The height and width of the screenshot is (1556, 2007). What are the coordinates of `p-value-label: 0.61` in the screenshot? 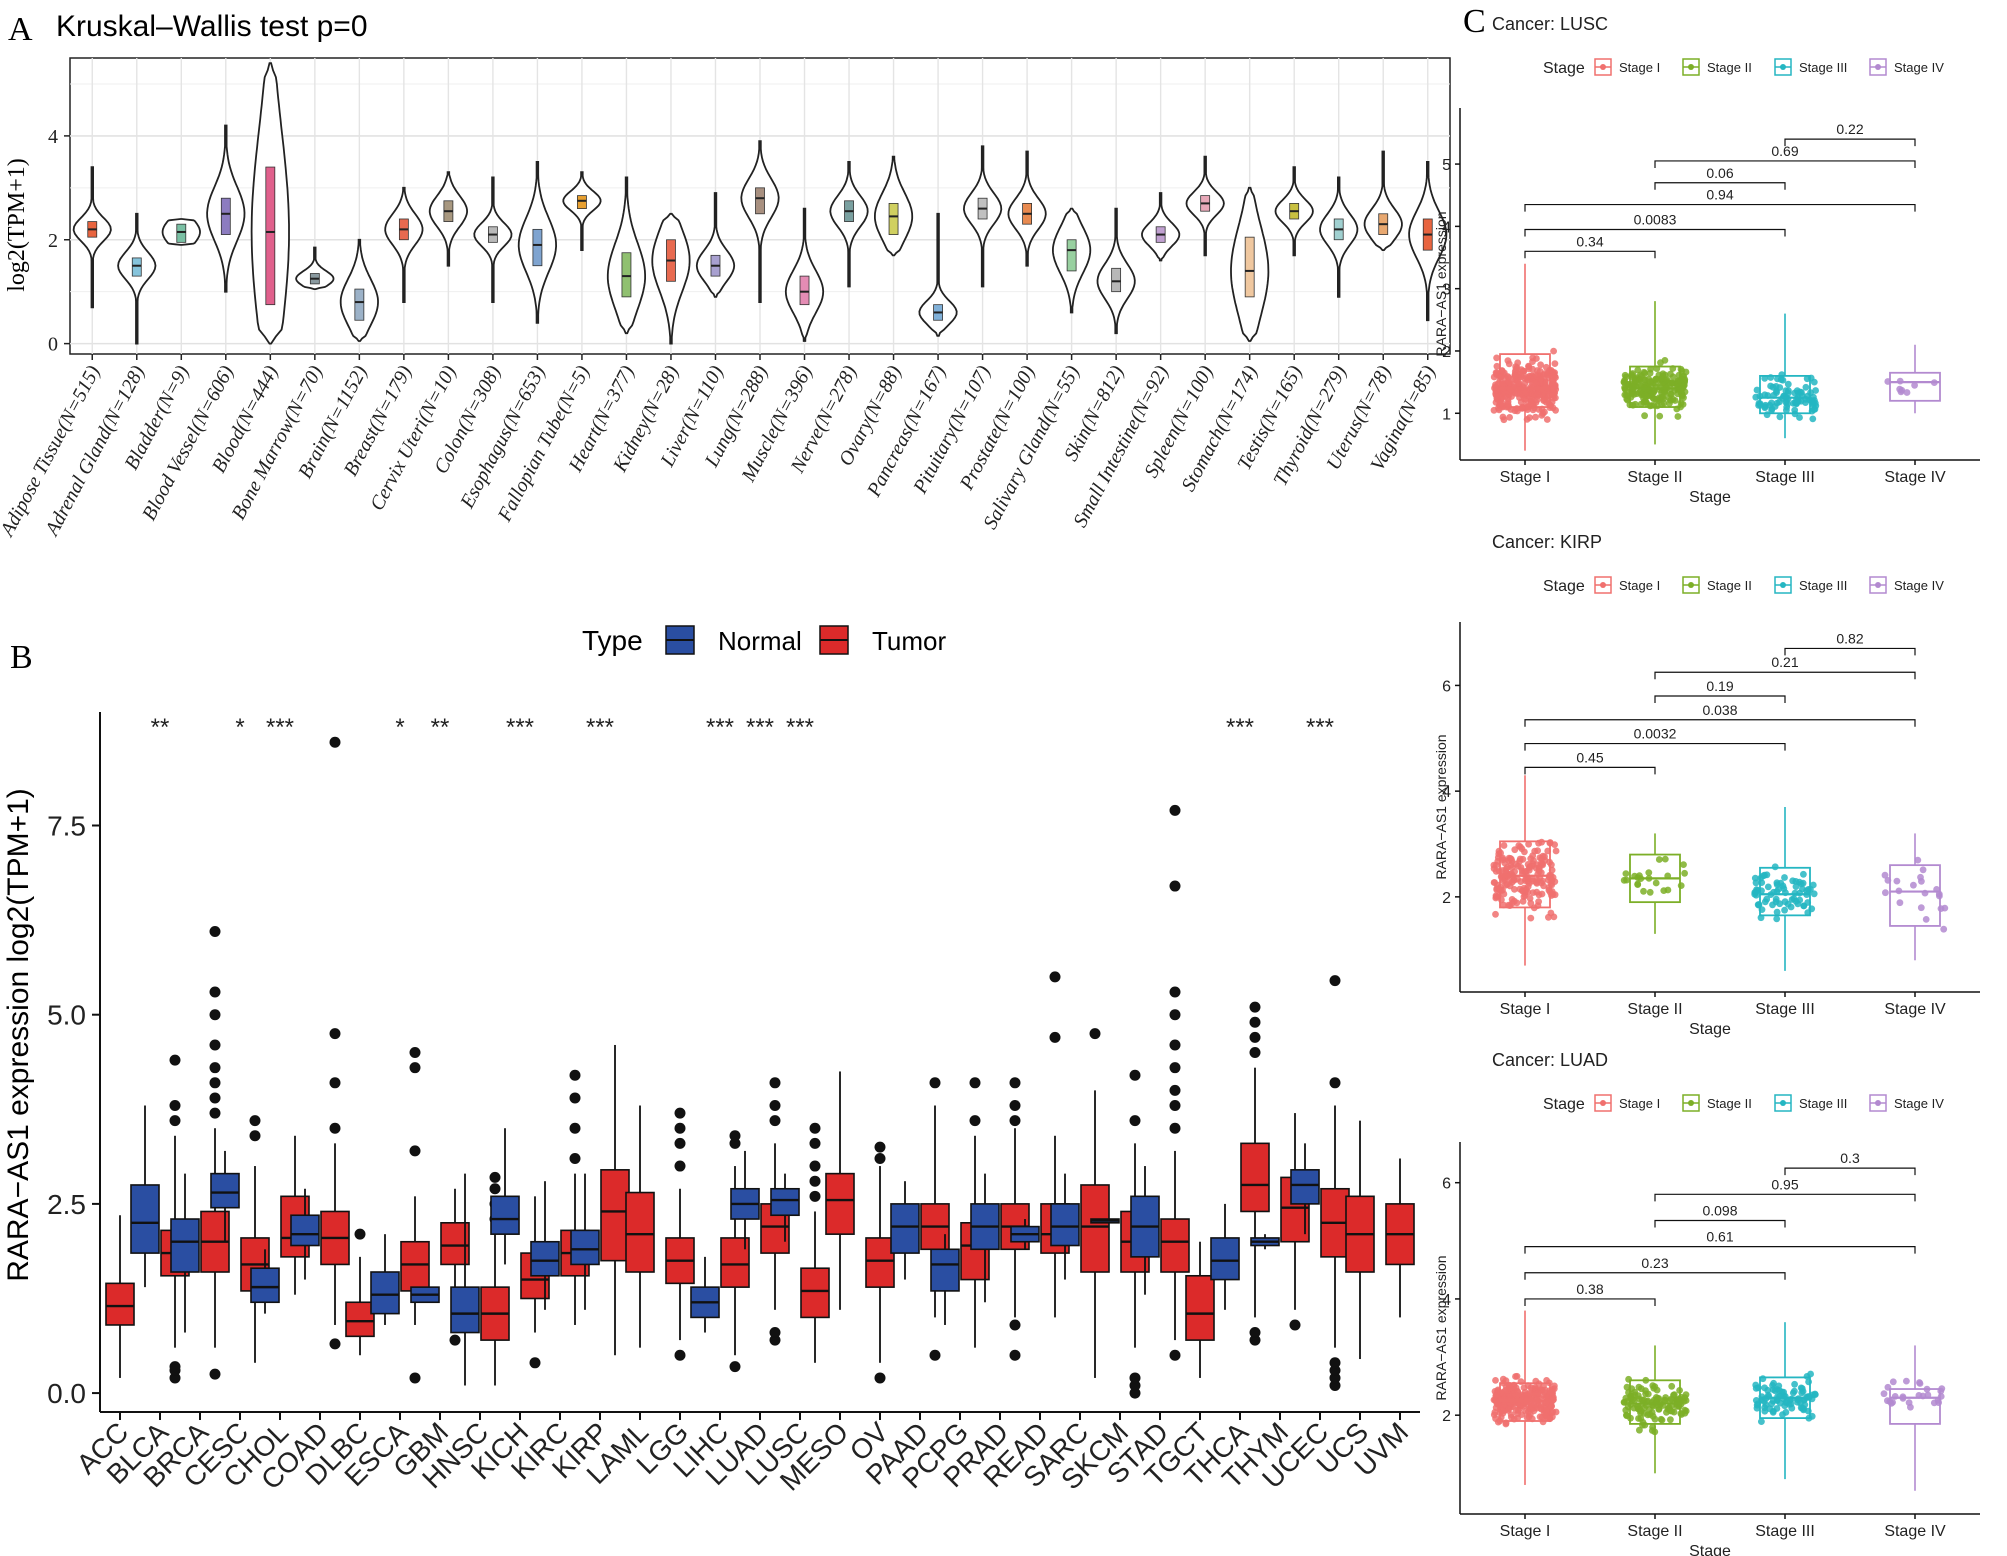 It's located at (1719, 1237).